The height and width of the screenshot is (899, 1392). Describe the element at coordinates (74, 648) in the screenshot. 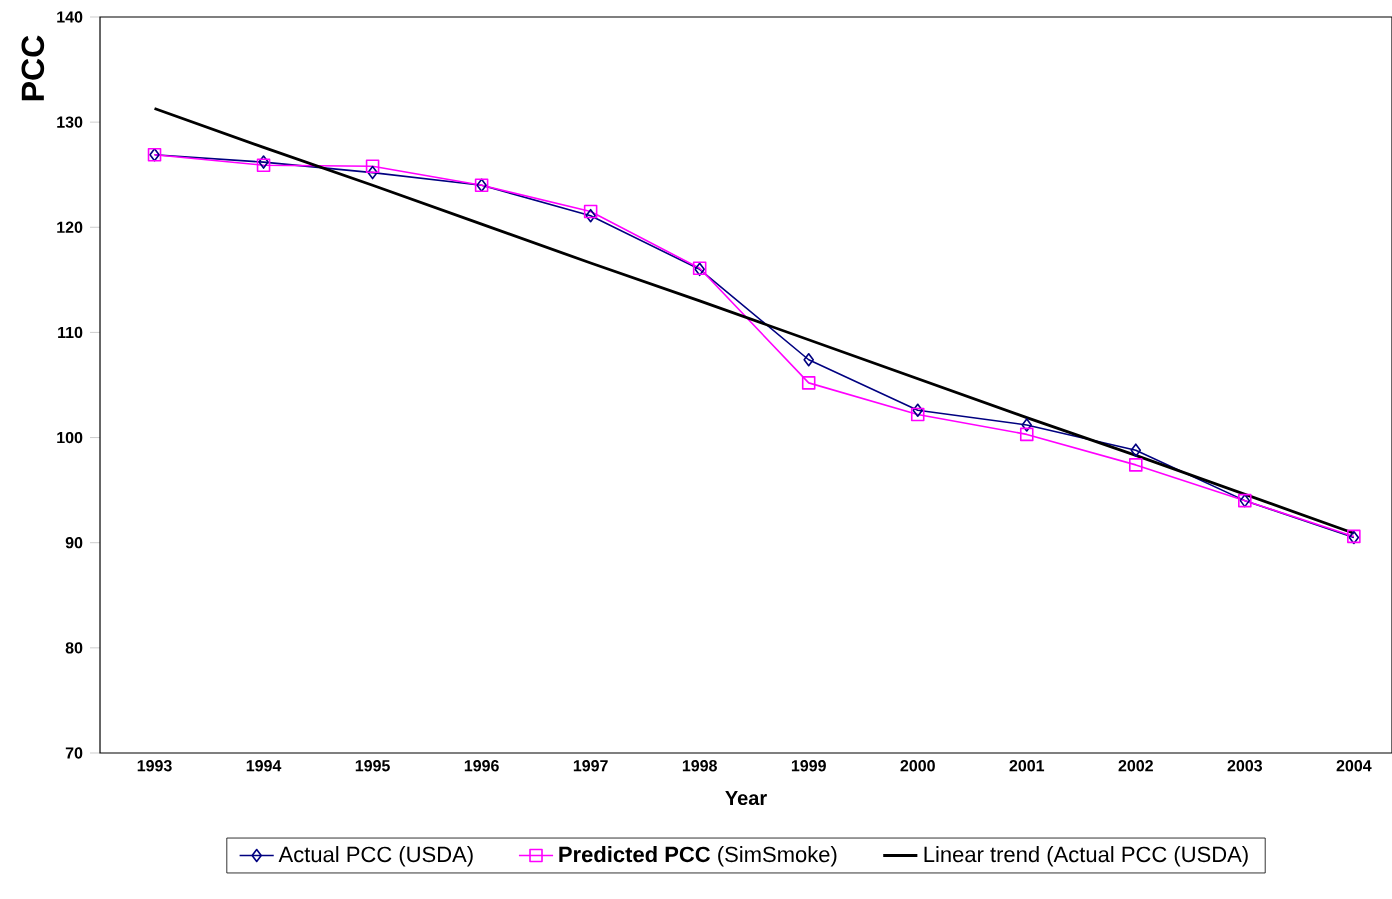

I see `y-tick-label: 80` at that location.